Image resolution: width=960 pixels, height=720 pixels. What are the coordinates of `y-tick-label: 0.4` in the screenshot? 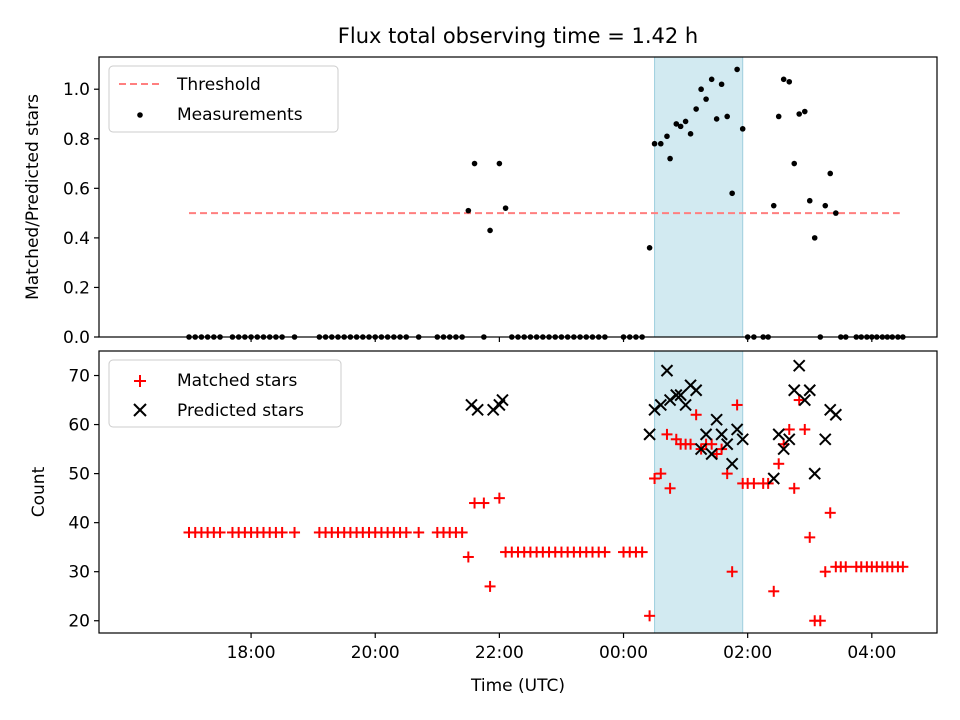 It's located at (76, 239).